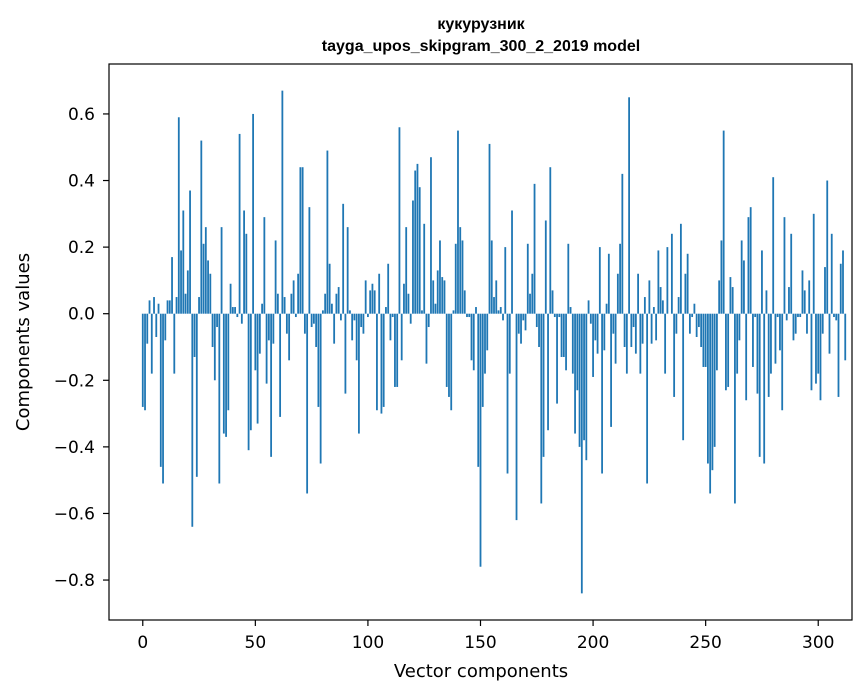  Describe the element at coordinates (81, 315) in the screenshot. I see `y-tick-label: 0.0` at that location.